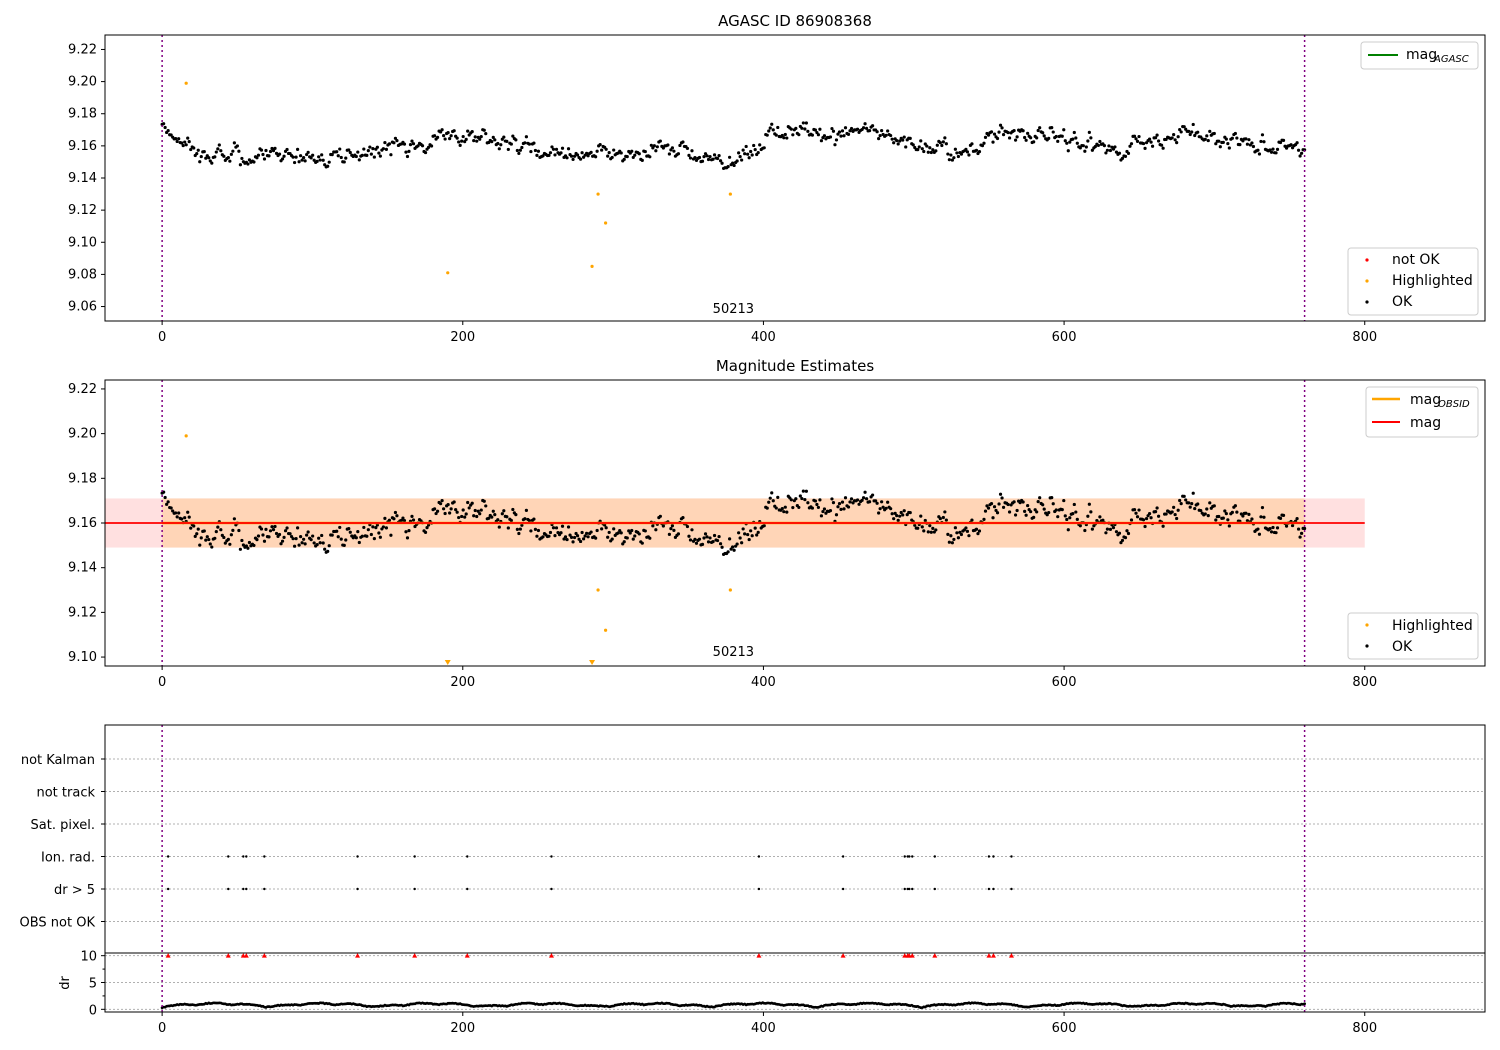  What do you see at coordinates (63, 825) in the screenshot?
I see `flag-row-label: Sat. pixel.` at bounding box center [63, 825].